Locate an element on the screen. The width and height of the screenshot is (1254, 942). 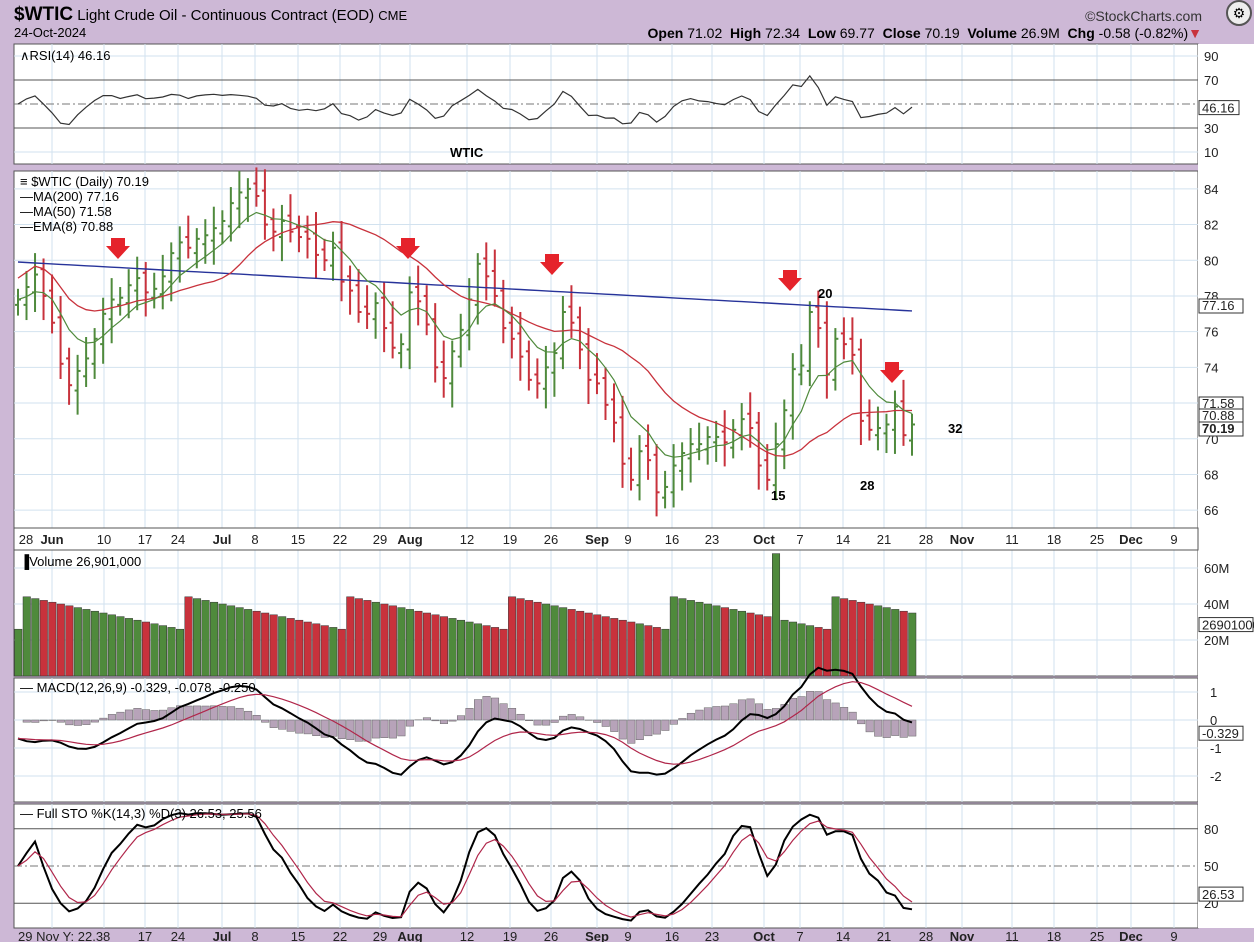
price-tag-box is located at coordinates (1221, 306).